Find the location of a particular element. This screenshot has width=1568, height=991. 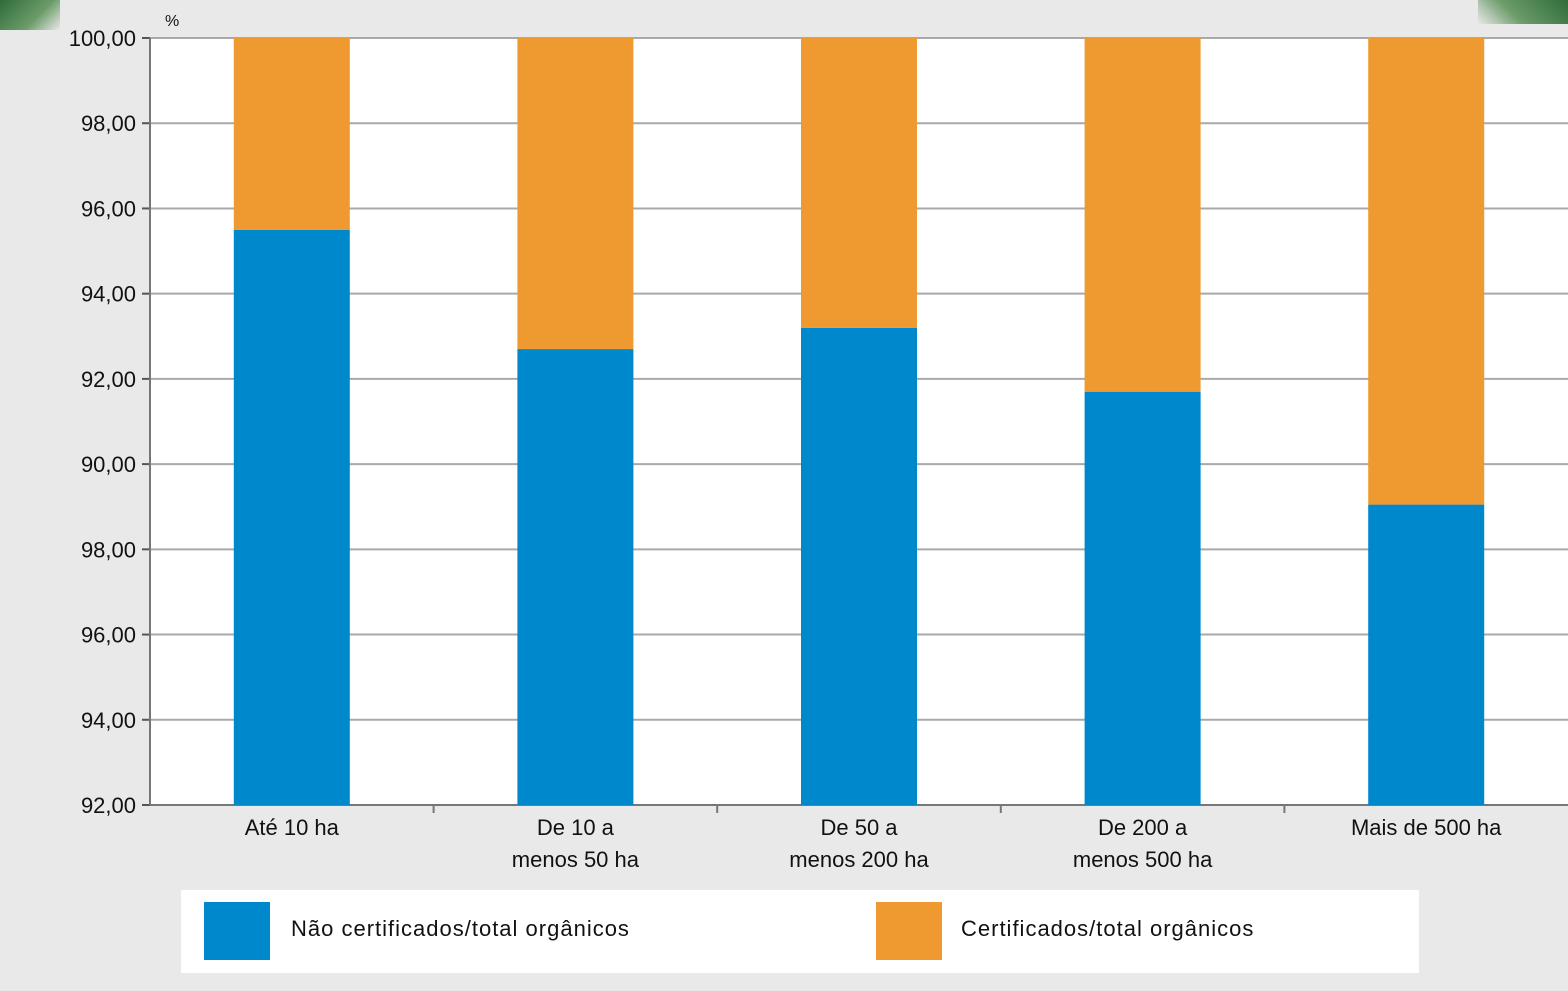

y-tick-label: 100,00 is located at coordinates (102, 38).